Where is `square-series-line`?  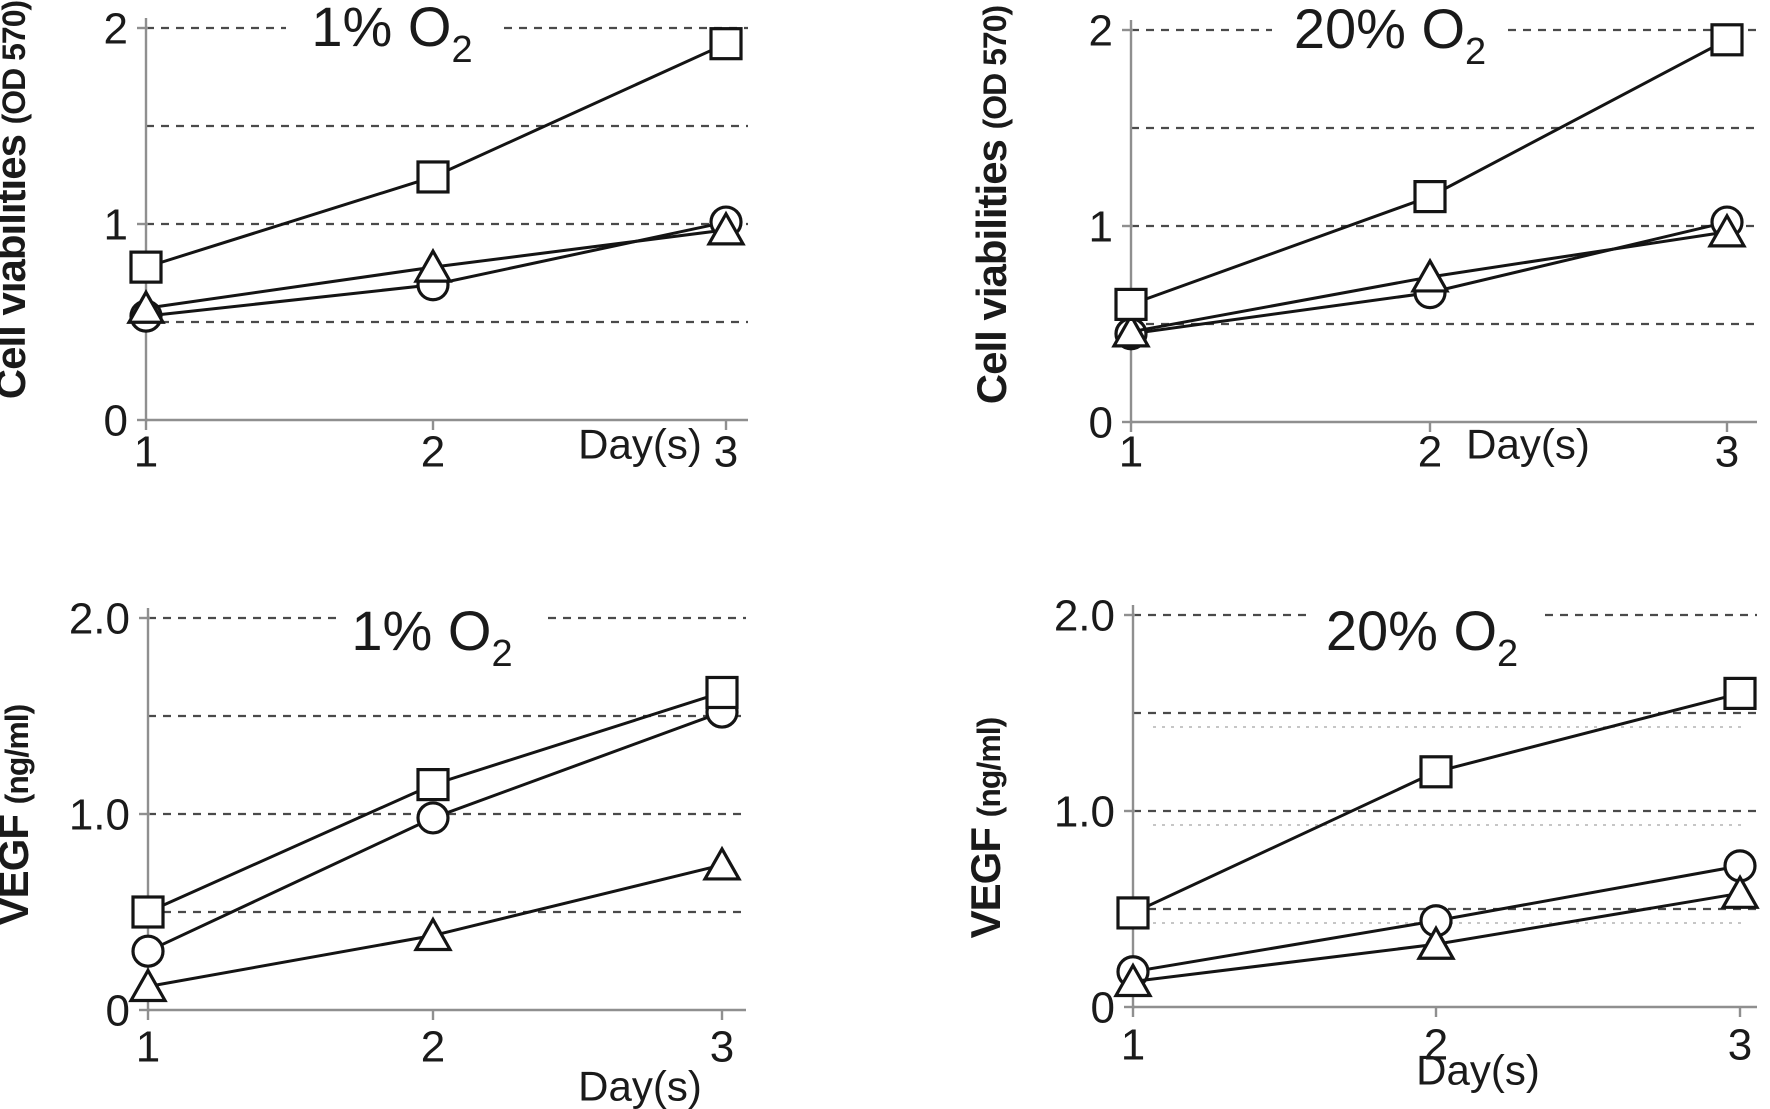 square-series-line is located at coordinates (436, 155).